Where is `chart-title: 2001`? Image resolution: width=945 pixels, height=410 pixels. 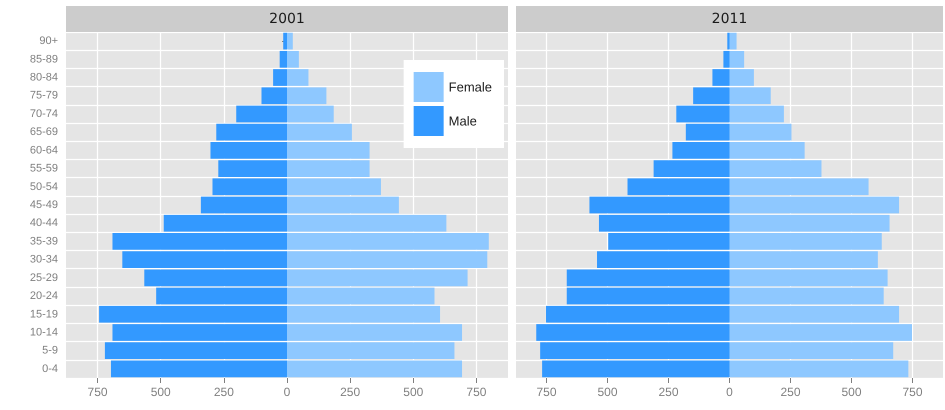
chart-title: 2001 is located at coordinates (287, 19).